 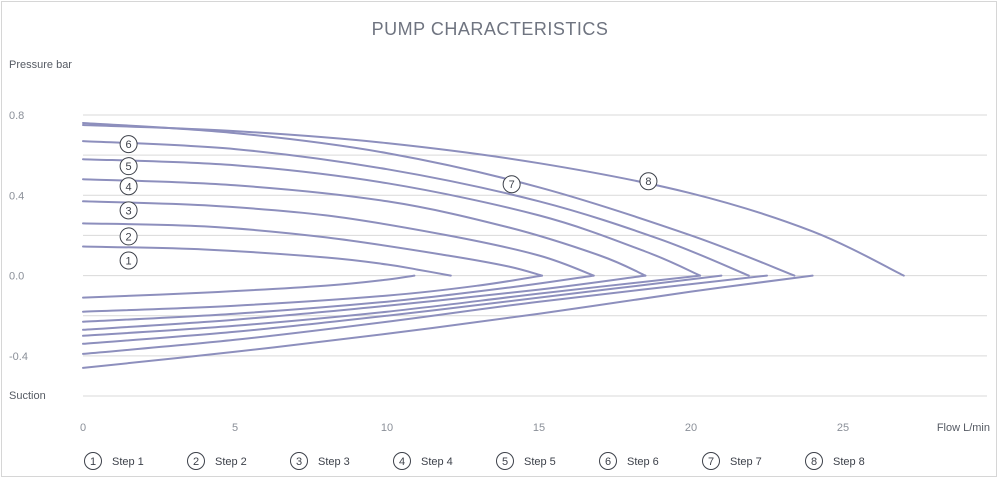 I want to click on x-tick-labels: 0 5 10 15 20 25, so click(x=464, y=428).